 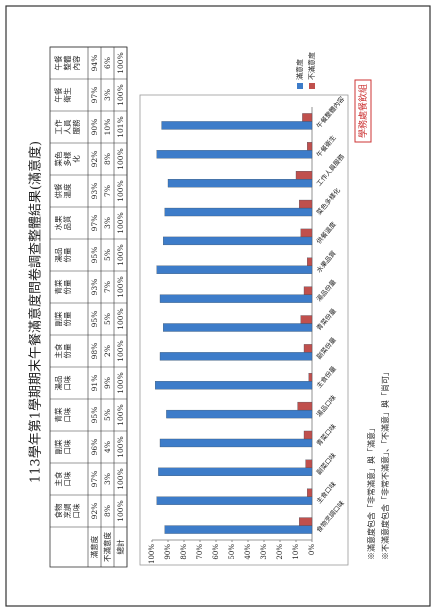 What do you see at coordinates (371, 492) in the screenshot?
I see `note: ※滿意度包含「非常滿意」與「滿意」` at bounding box center [371, 492].